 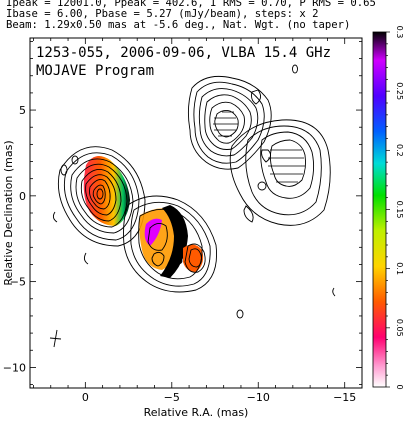 I want to click on x-tick-label: −15, so click(x=344, y=397).